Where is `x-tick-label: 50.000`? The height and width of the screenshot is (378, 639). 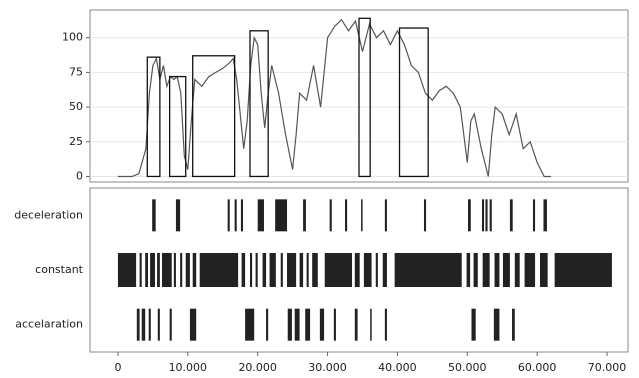 x-tick-label: 50.000 is located at coordinates (467, 367).